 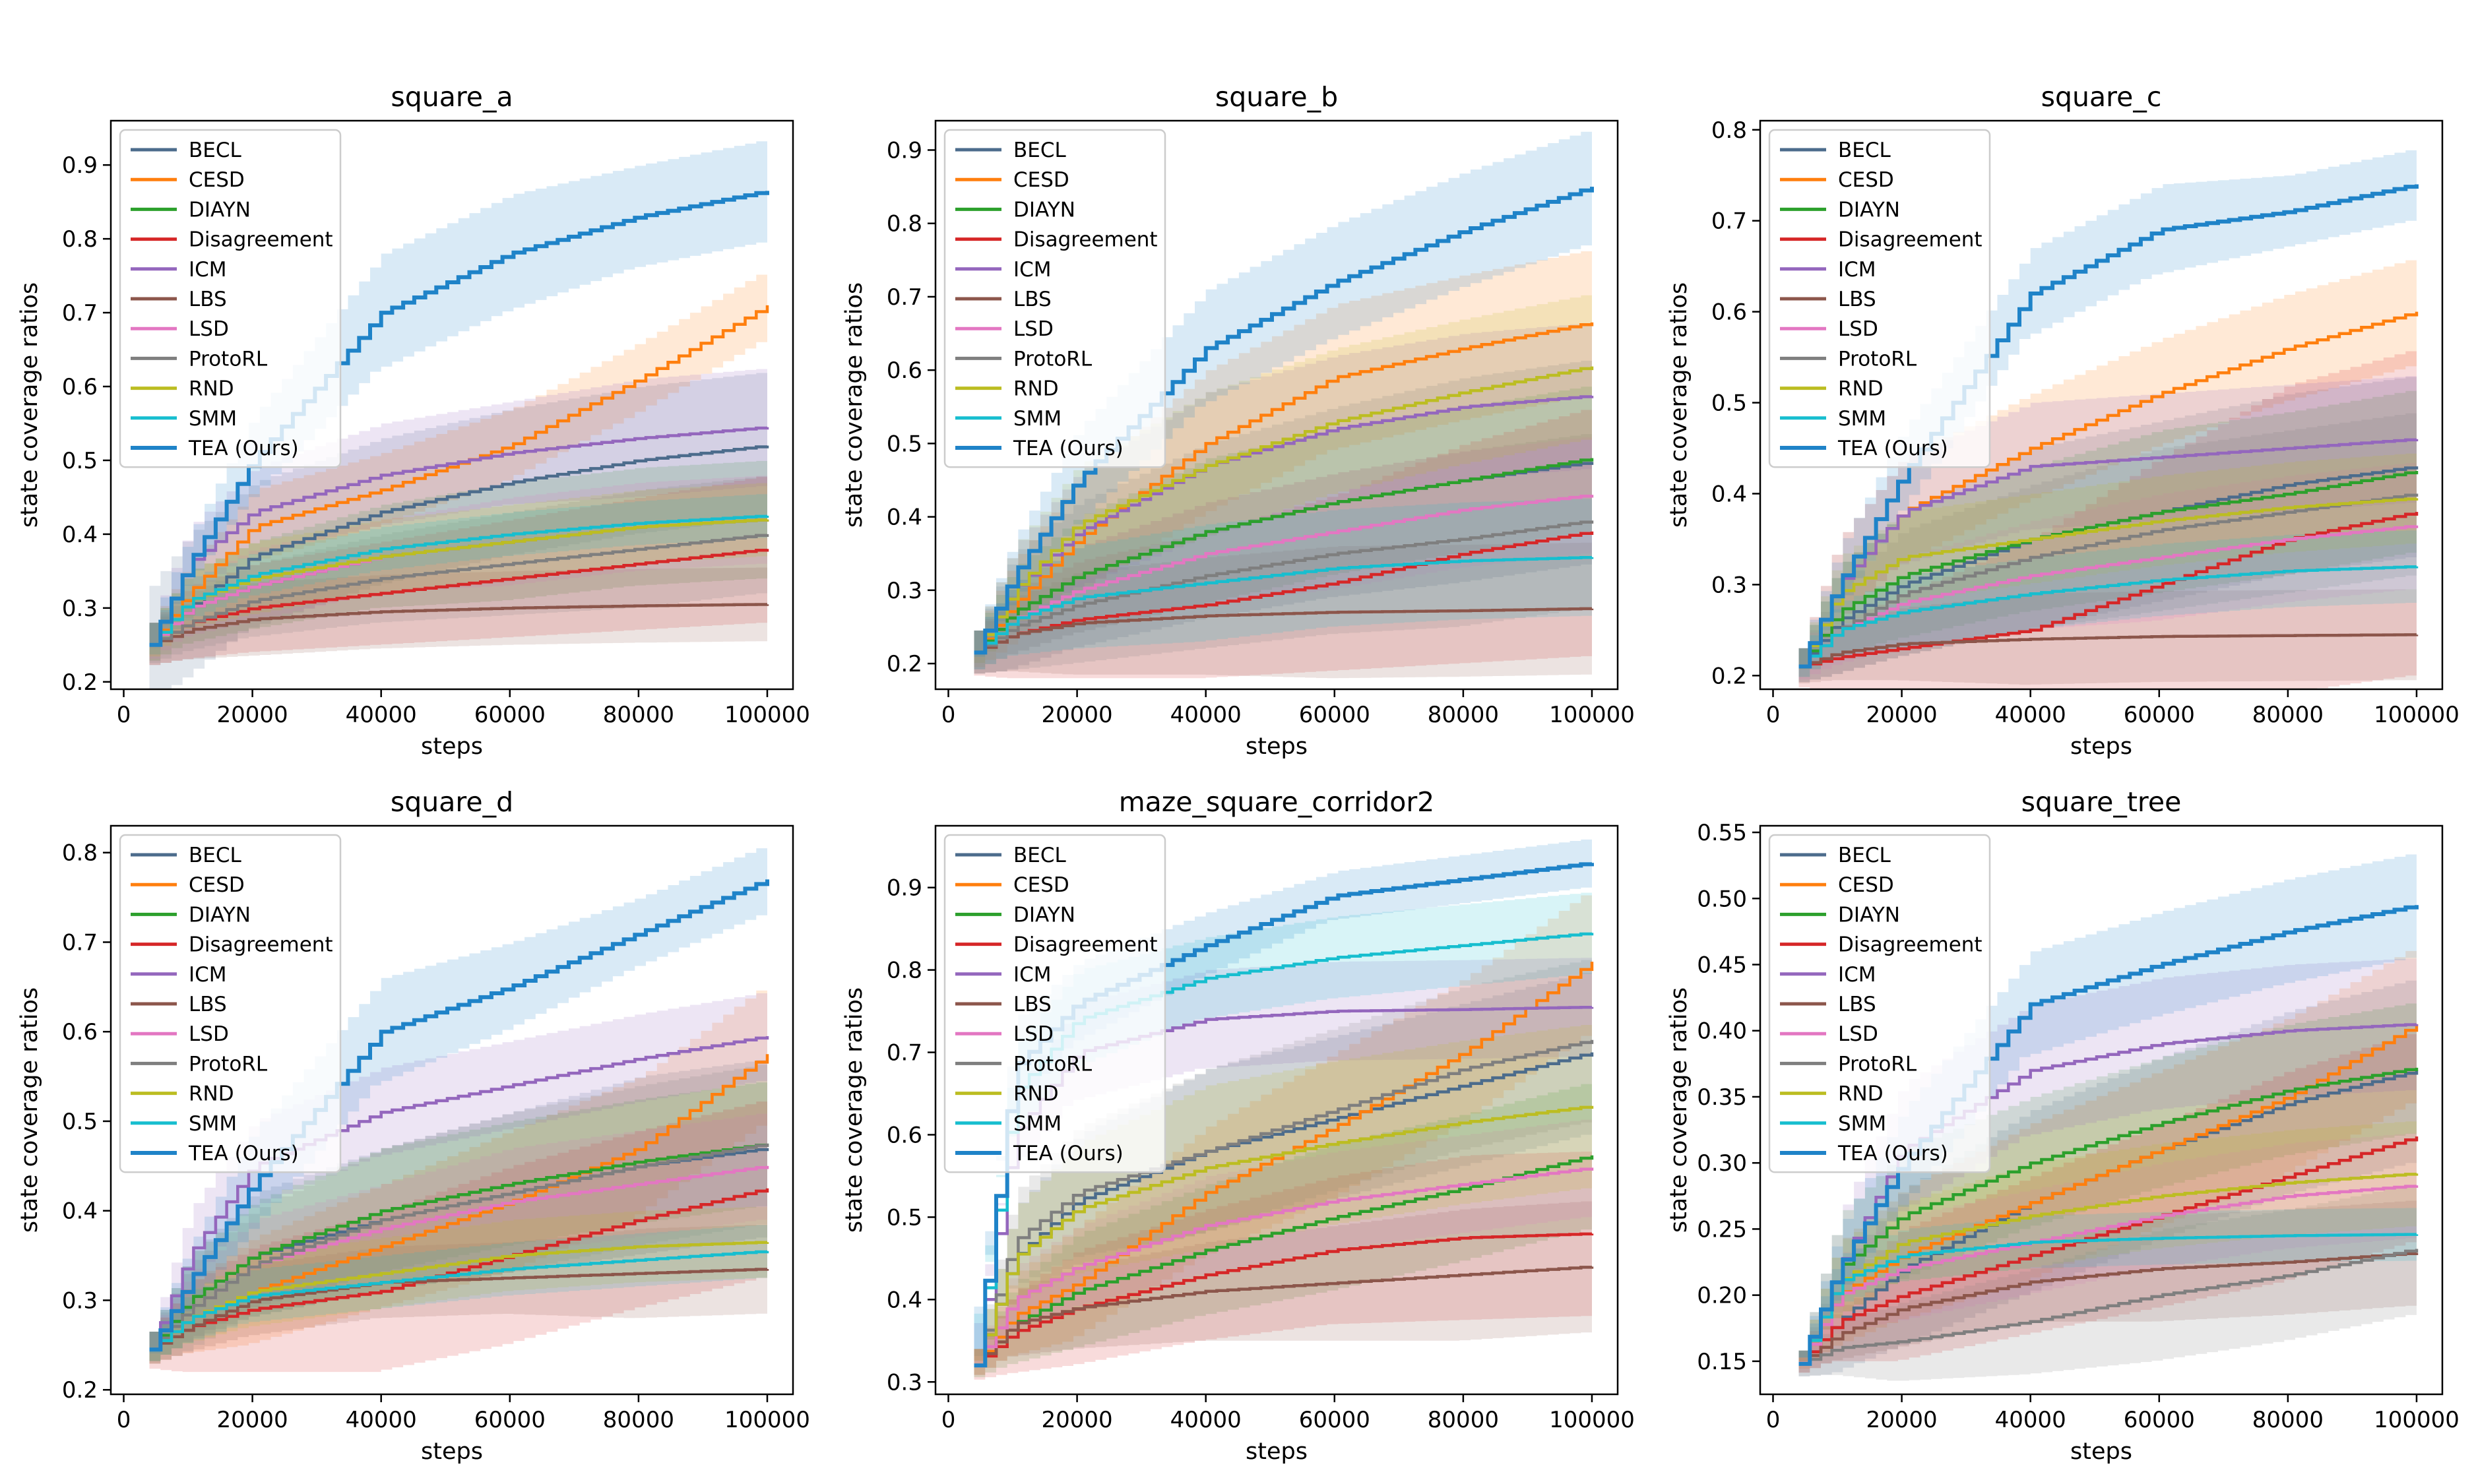 What do you see at coordinates (80, 387) in the screenshot?
I see `y-tick-label: 0.6` at bounding box center [80, 387].